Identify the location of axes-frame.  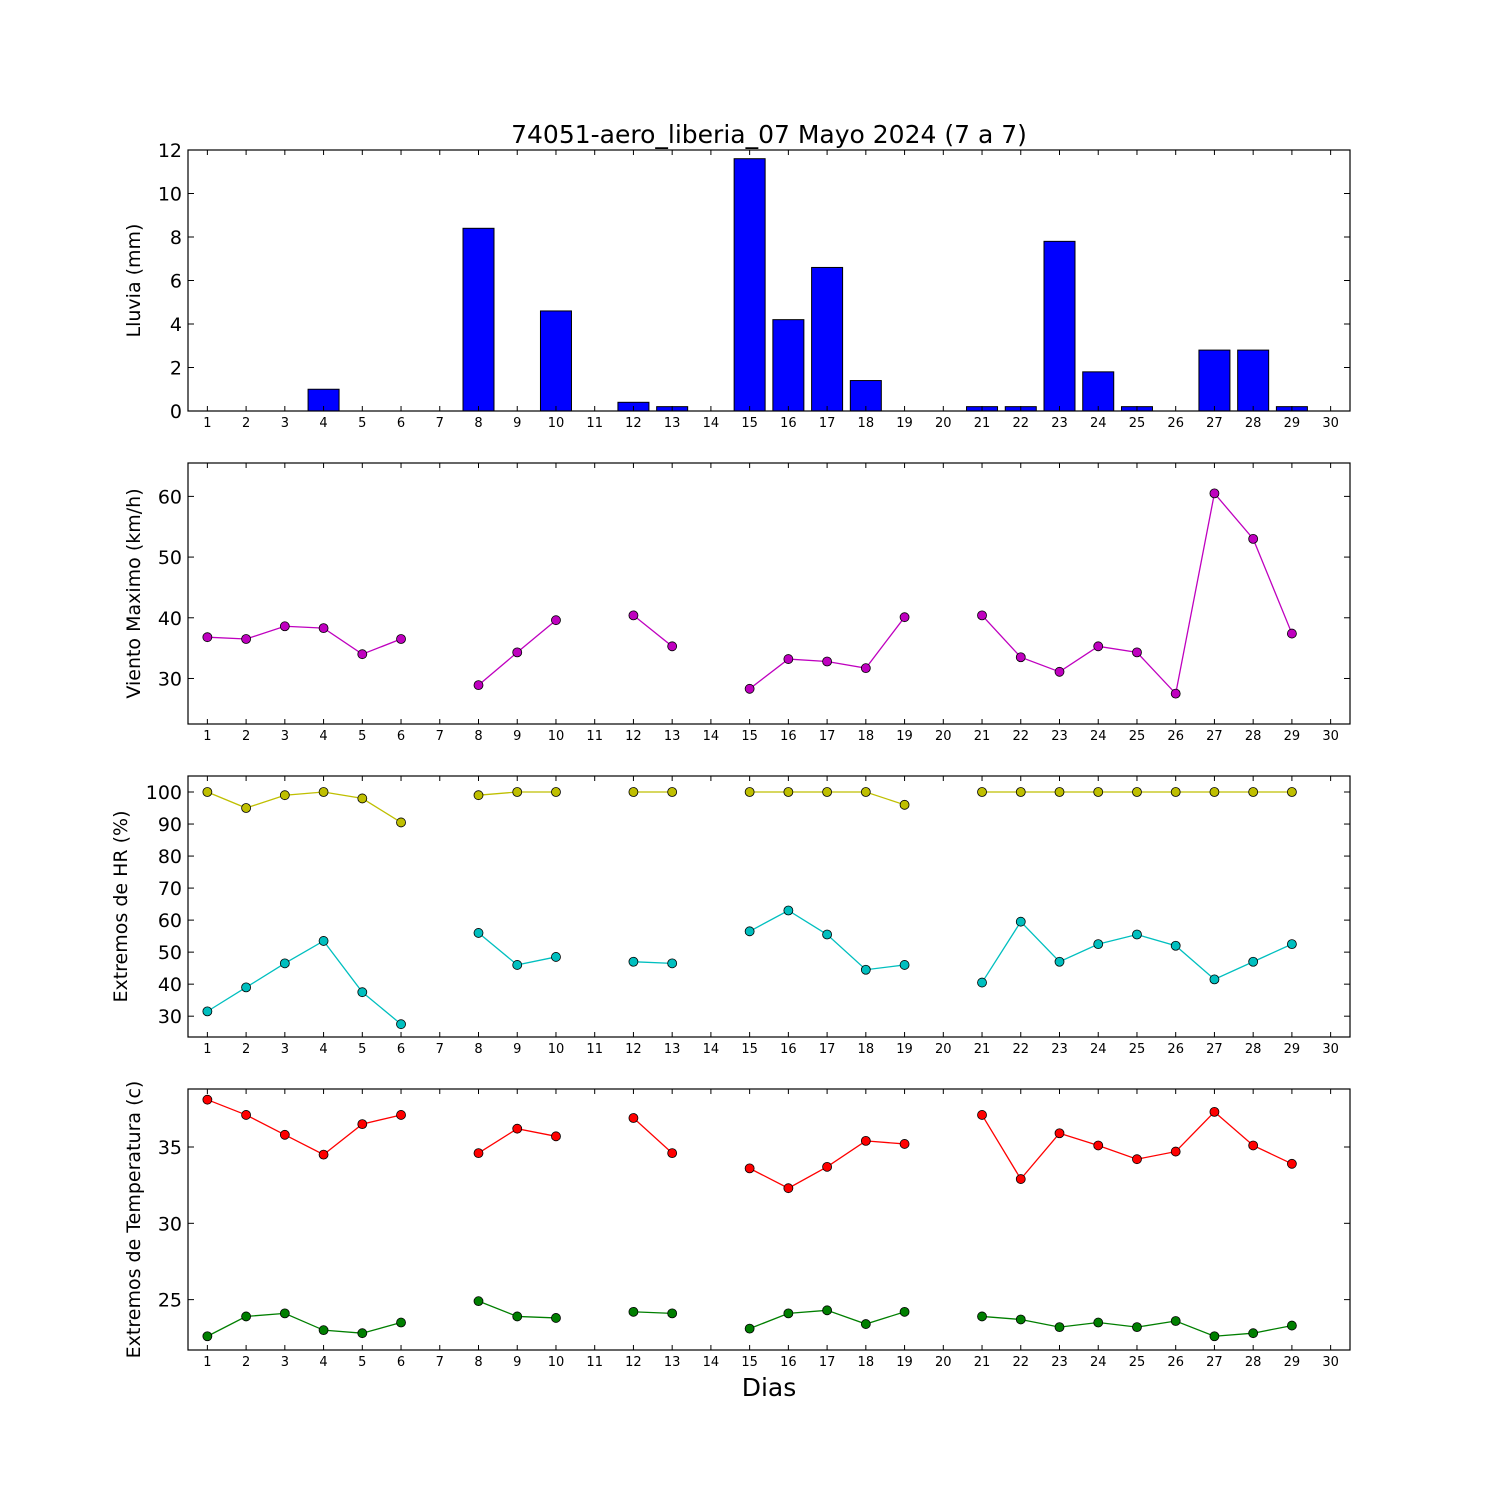
(769, 1219).